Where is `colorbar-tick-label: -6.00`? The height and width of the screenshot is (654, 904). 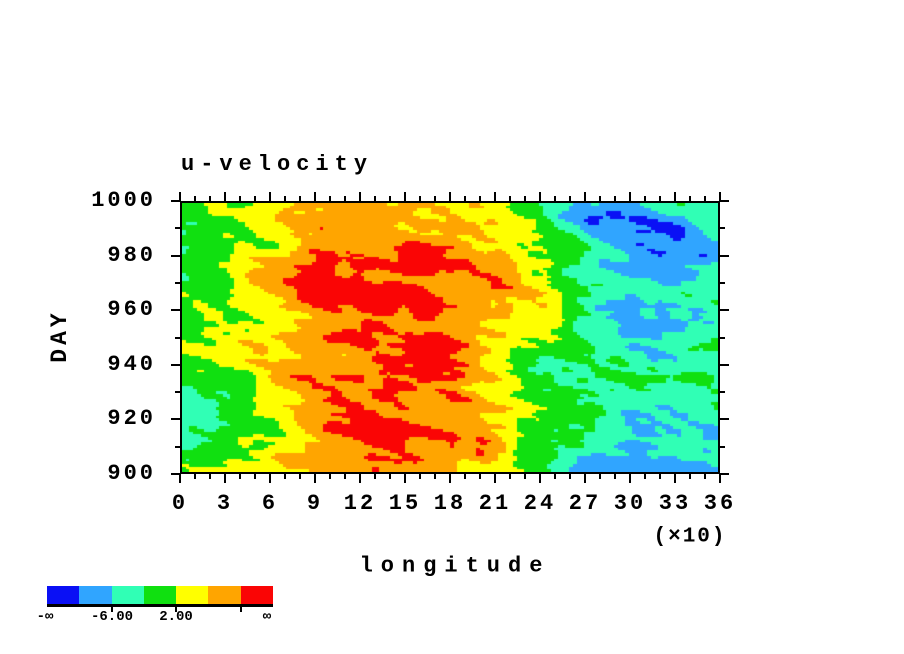
colorbar-tick-label: -6.00 is located at coordinates (112, 617).